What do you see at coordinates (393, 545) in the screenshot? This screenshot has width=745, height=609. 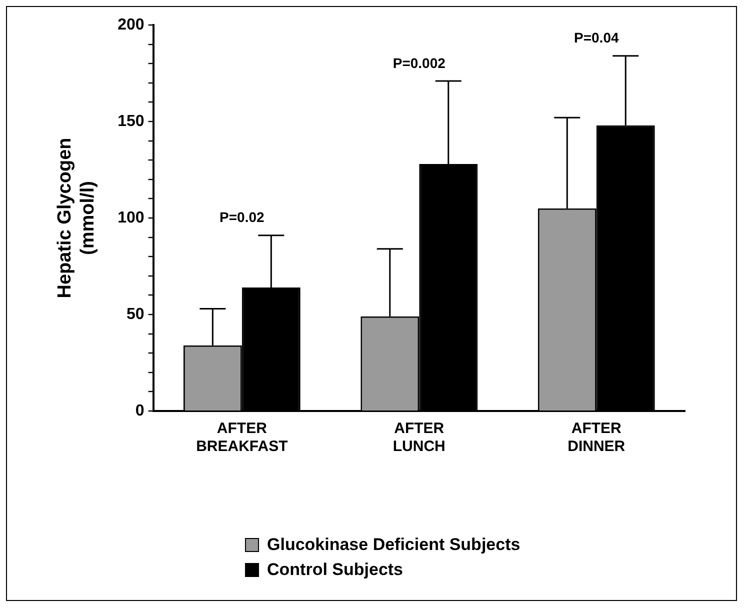 I see `legend-label: Glucokinase Deficient Subjects` at bounding box center [393, 545].